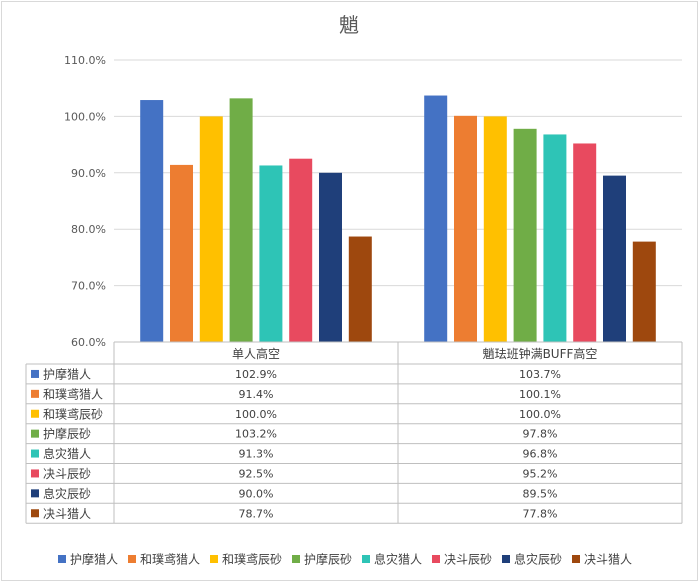  Describe the element at coordinates (256, 394) in the screenshot. I see `table-cell: 91.4%` at that location.